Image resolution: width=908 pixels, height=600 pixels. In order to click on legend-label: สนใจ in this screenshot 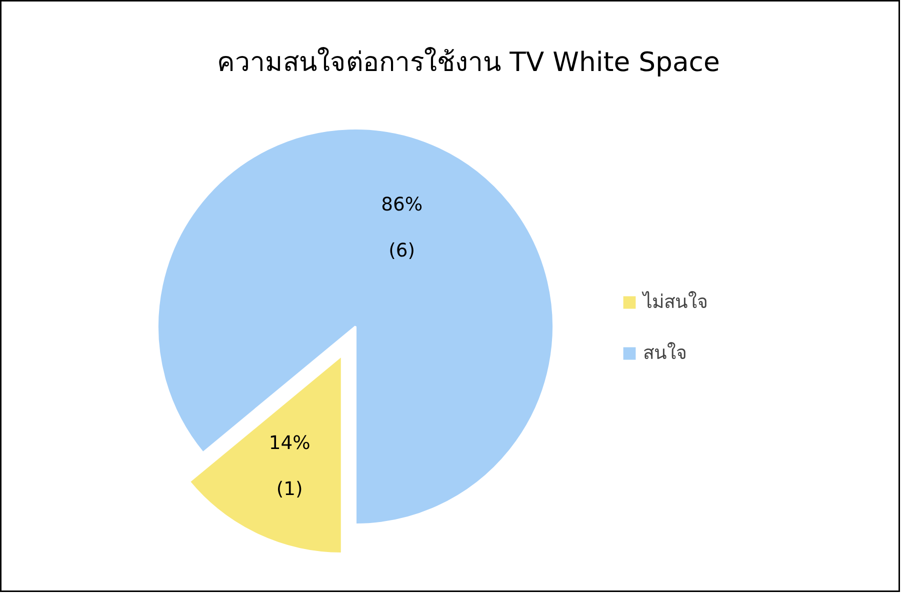, I will do `click(665, 353)`.